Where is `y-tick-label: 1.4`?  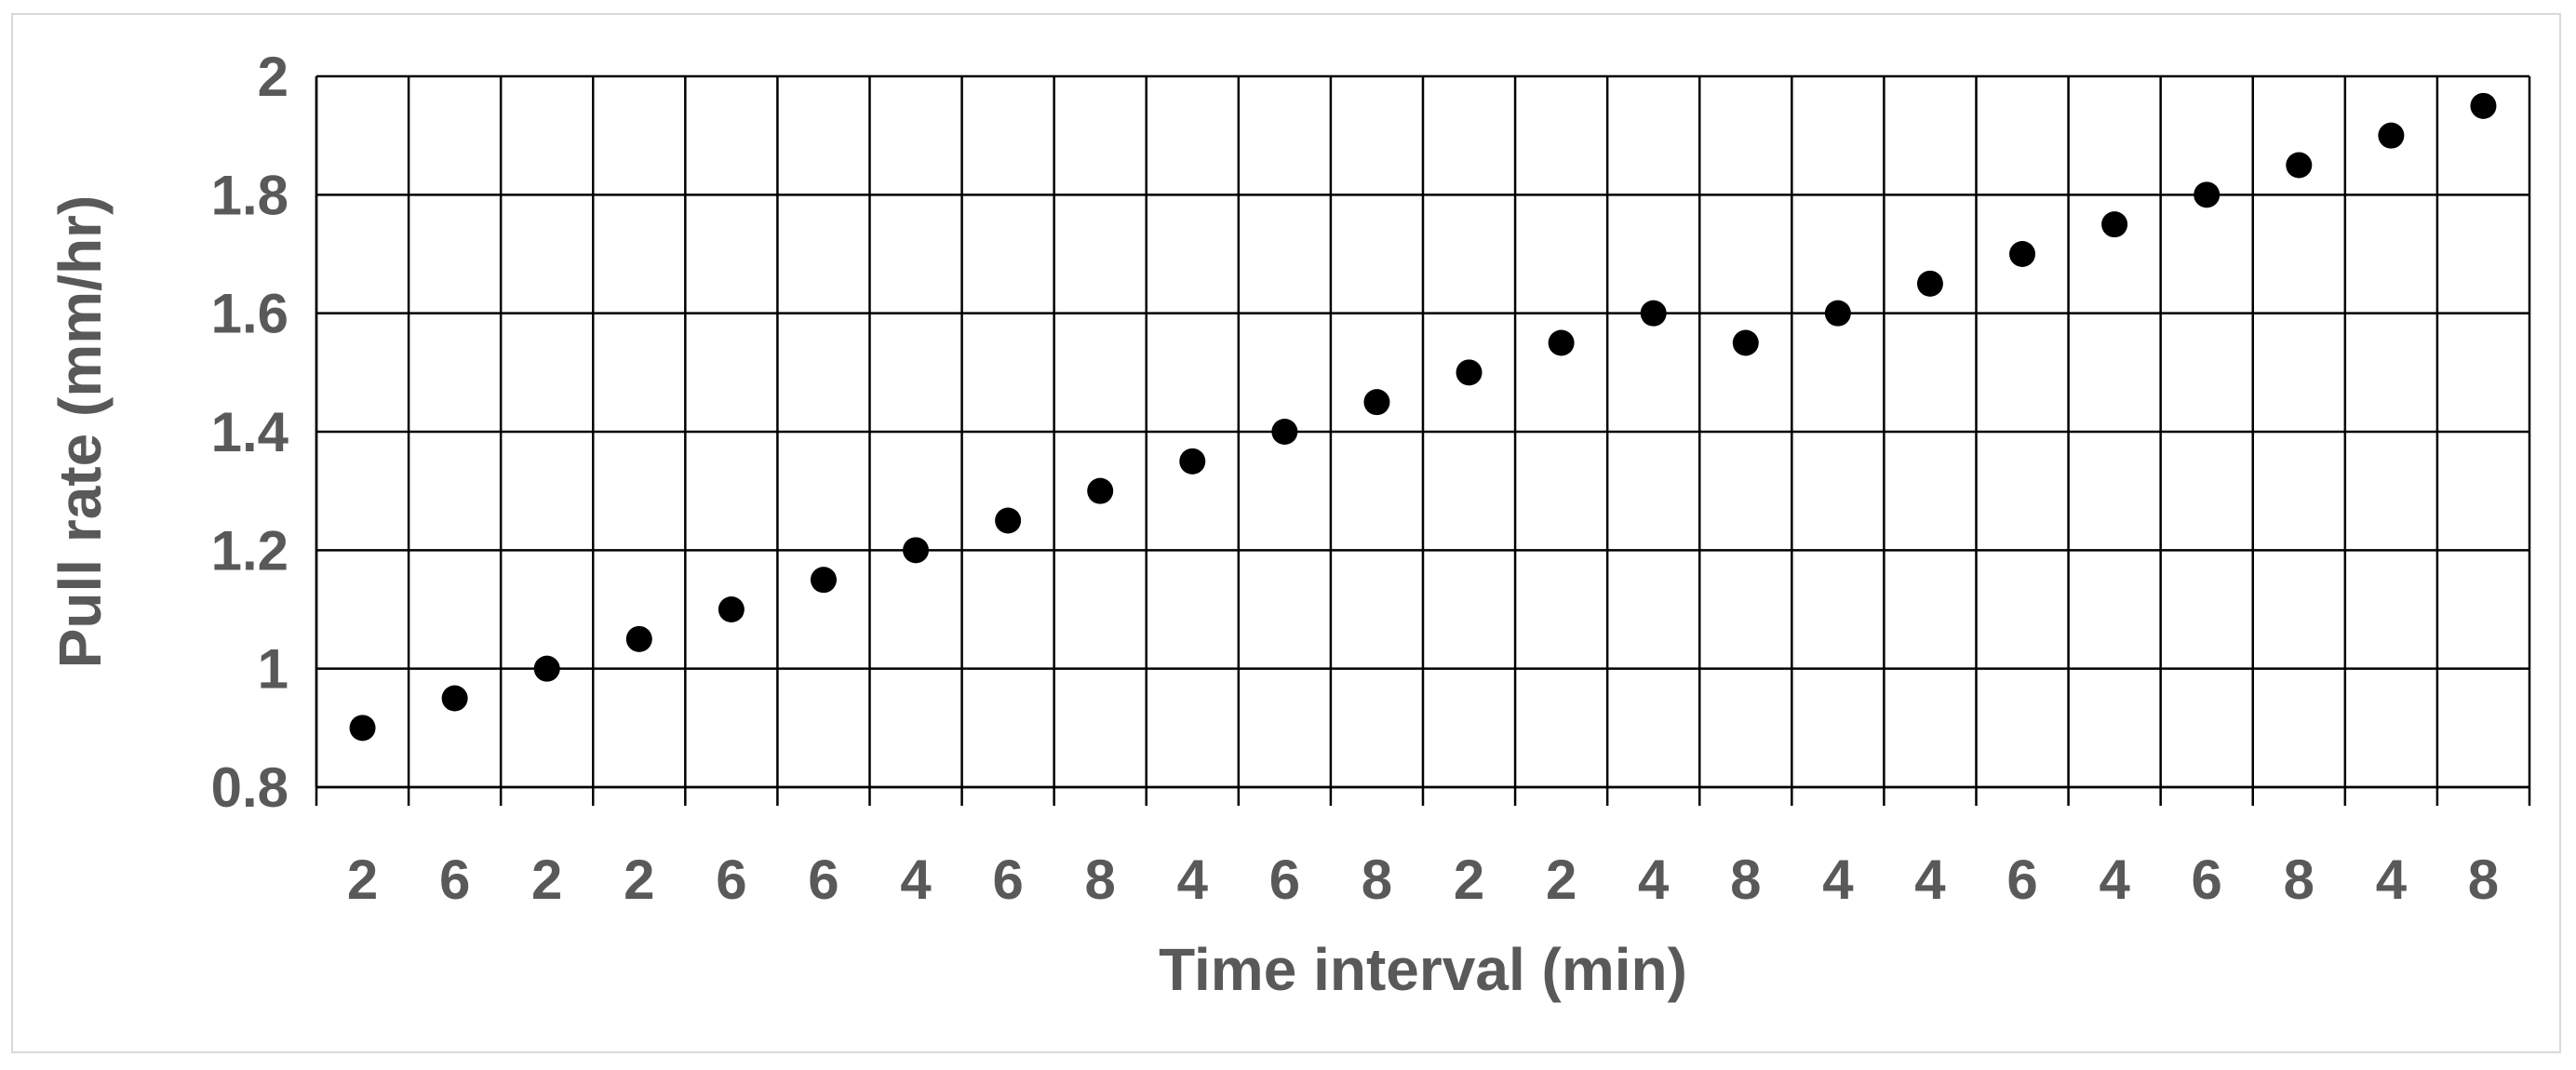 y-tick-label: 1.4 is located at coordinates (250, 432).